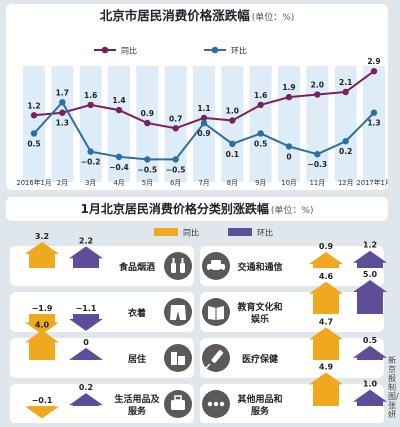 This screenshot has width=400, height=427. What do you see at coordinates (370, 384) in the screenshot?
I see `value-label: 1.0` at bounding box center [370, 384].